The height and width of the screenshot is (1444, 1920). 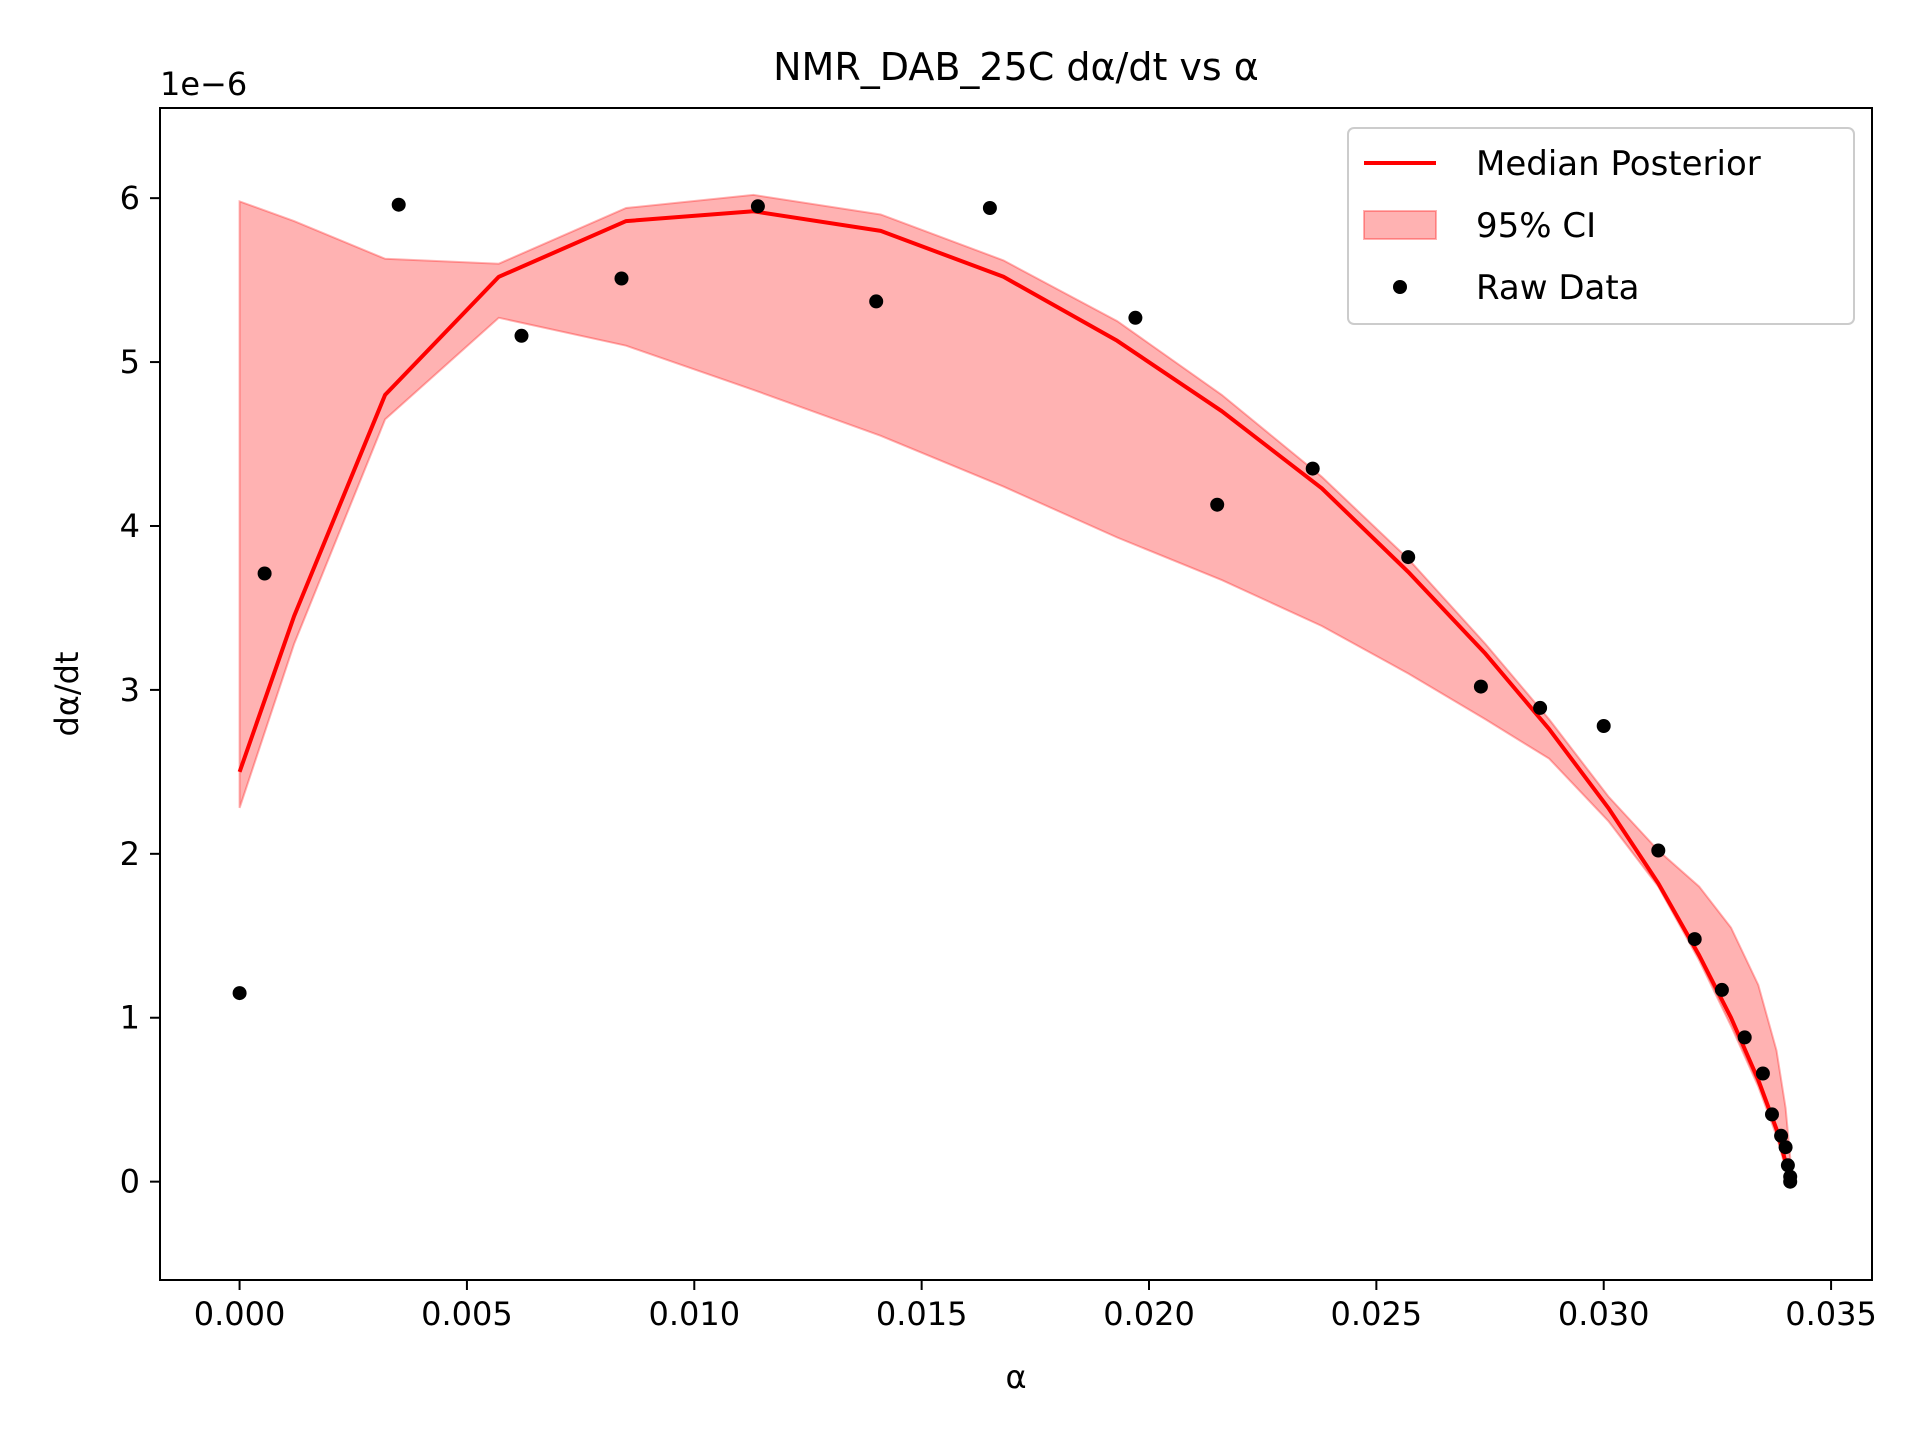 I want to click on x-tick-label: 0.025, so click(x=1377, y=1314).